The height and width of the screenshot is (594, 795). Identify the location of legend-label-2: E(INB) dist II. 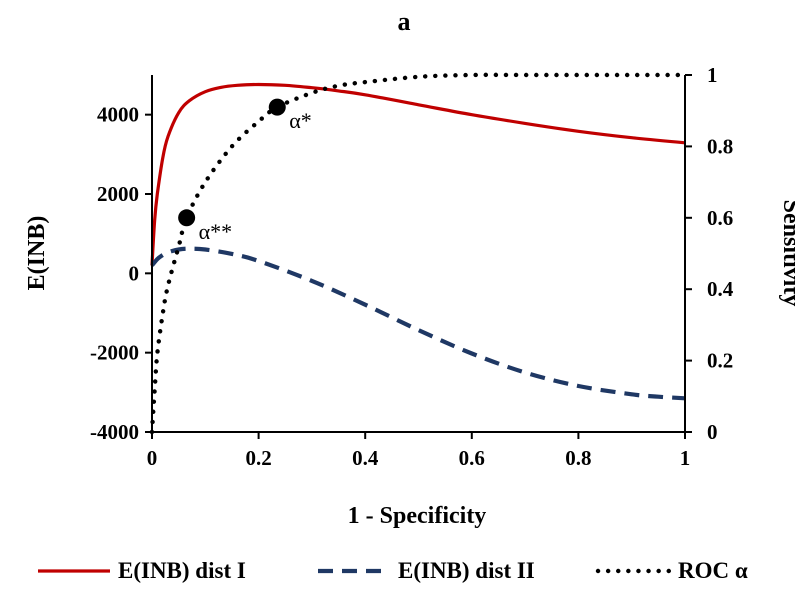
(466, 570).